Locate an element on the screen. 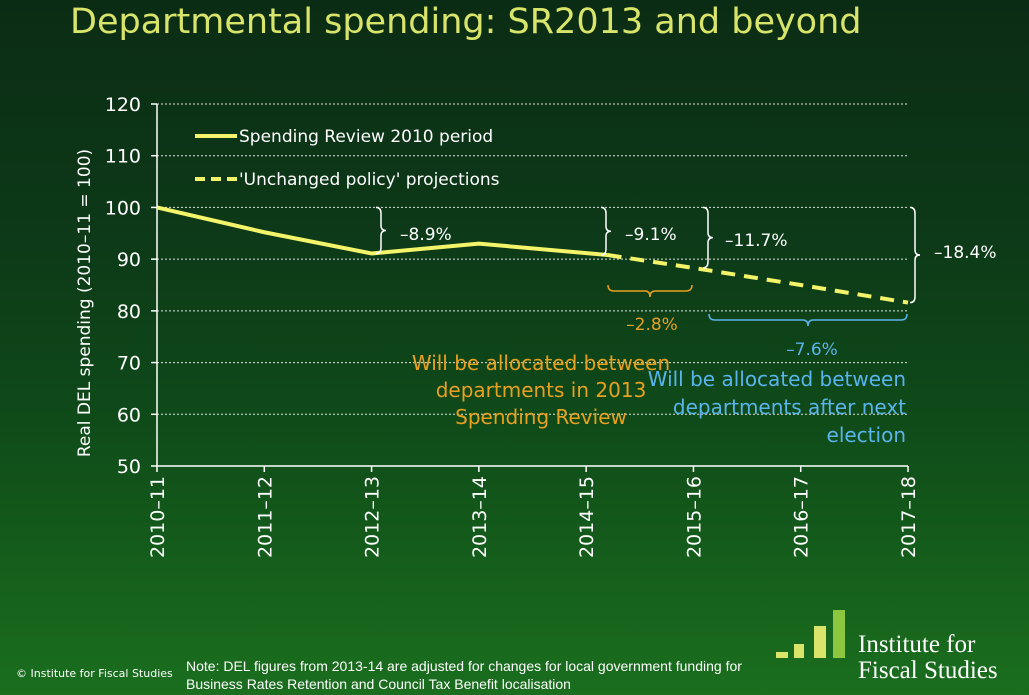 The image size is (1029, 695). brace-sr2010 is located at coordinates (381, 230).